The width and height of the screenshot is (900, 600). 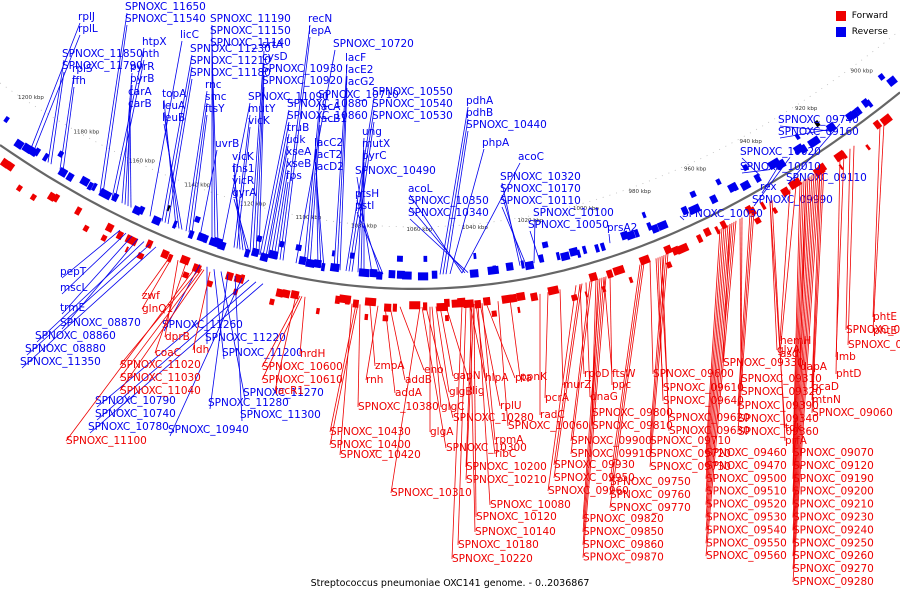 What do you see at coordinates (705, 346) in the screenshot?
I see `forward-gene-label: SPNOXC_09630` at bounding box center [705, 346].